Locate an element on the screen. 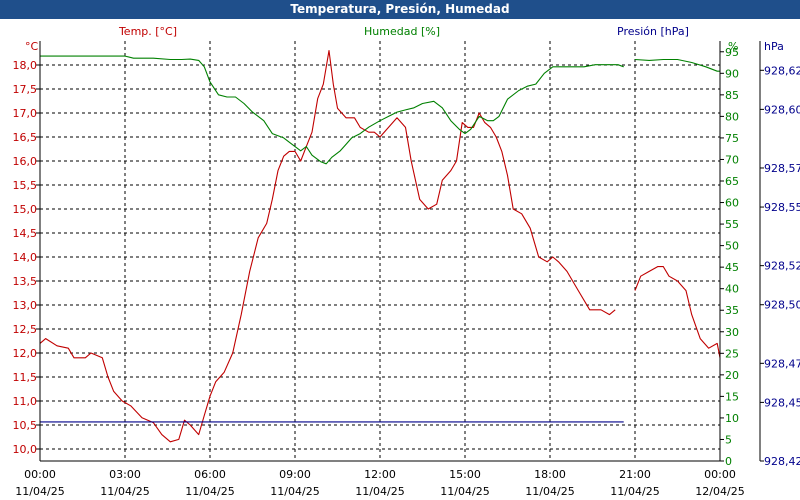  humidity-tick-label: 50 is located at coordinates (732, 246).